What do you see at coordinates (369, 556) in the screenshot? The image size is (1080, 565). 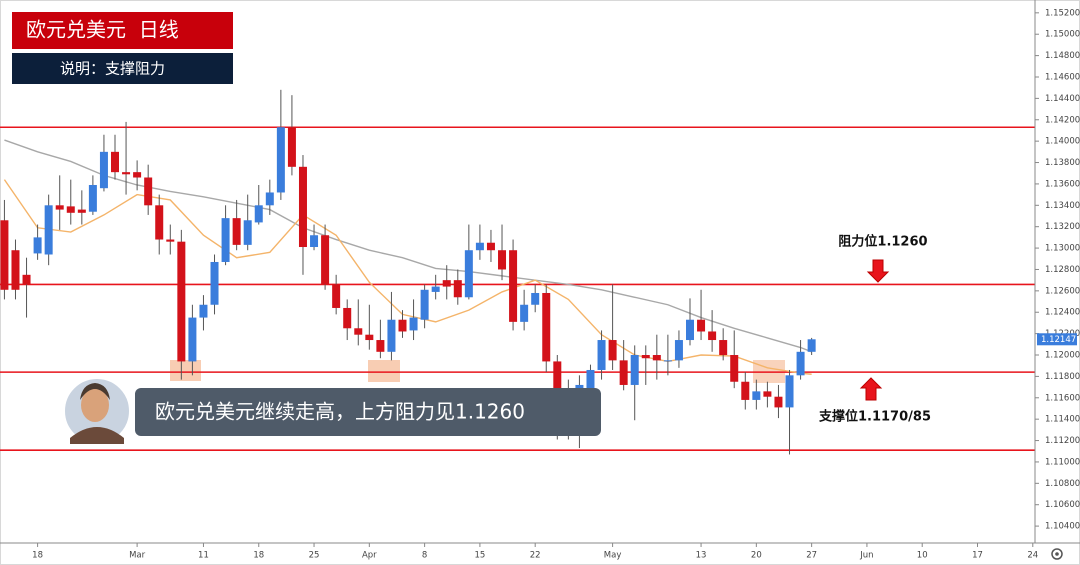 I see `x-tick-label: Apr` at bounding box center [369, 556].